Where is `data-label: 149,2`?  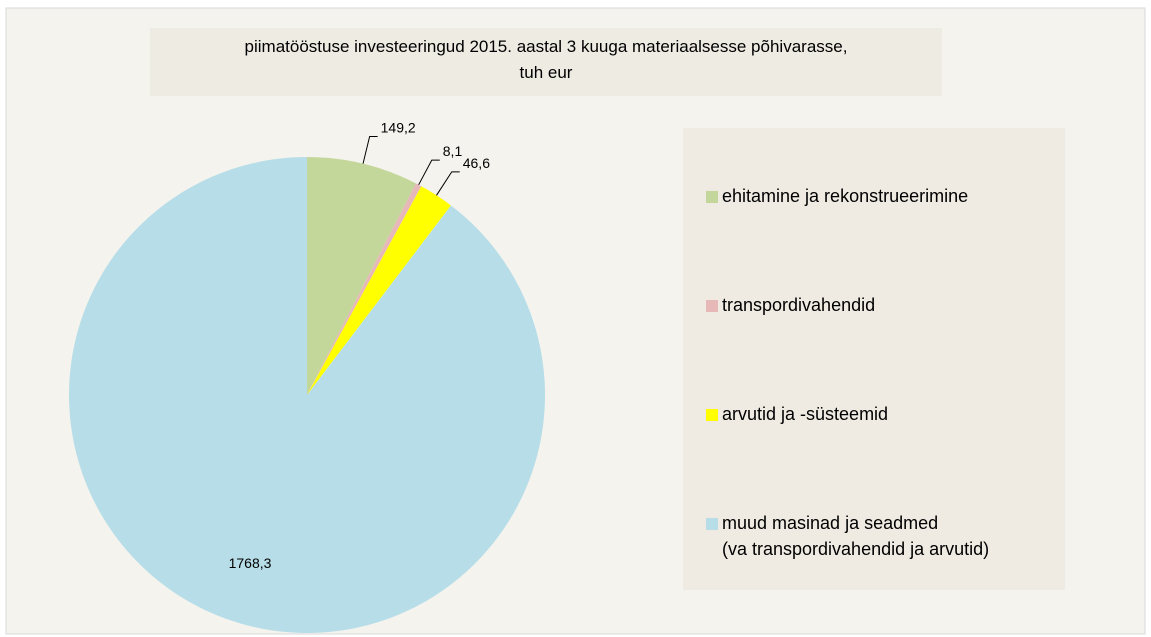 data-label: 149,2 is located at coordinates (398, 127).